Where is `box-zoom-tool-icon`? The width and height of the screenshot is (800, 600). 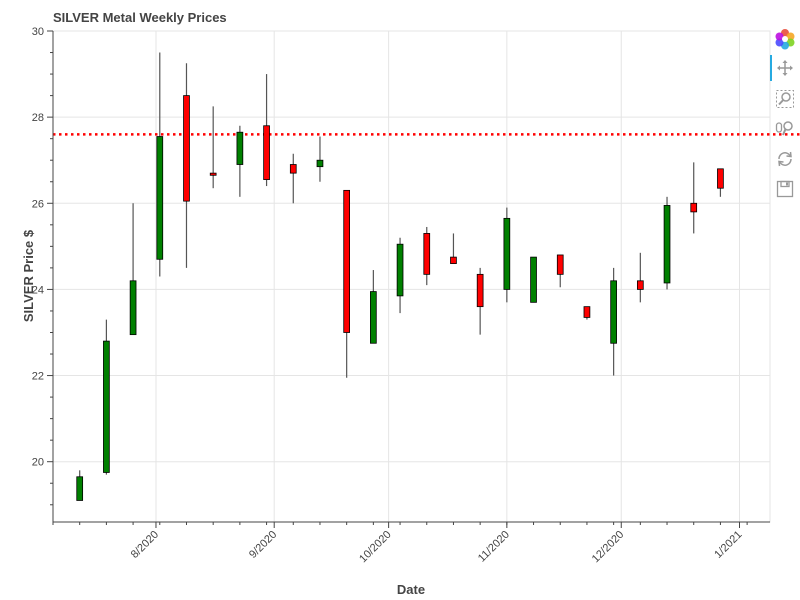
box-zoom-tool-icon is located at coordinates (785, 99).